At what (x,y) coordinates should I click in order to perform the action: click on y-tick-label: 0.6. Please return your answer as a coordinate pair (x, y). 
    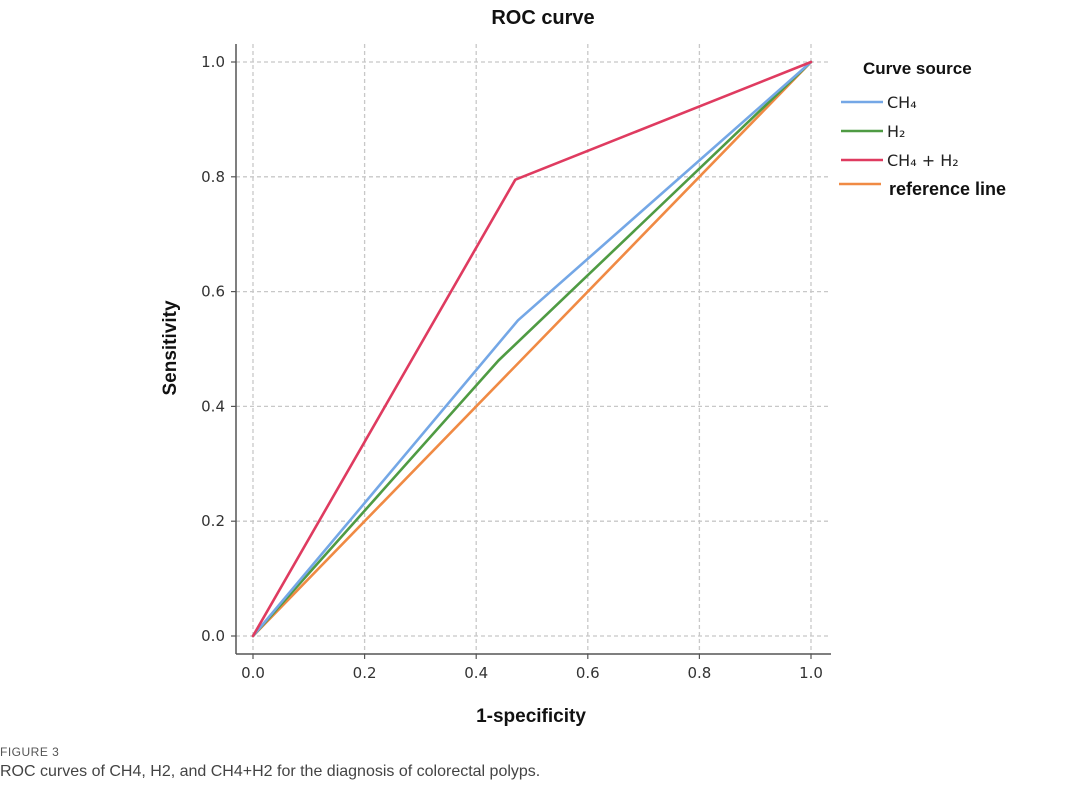
    Looking at the image, I should click on (213, 292).